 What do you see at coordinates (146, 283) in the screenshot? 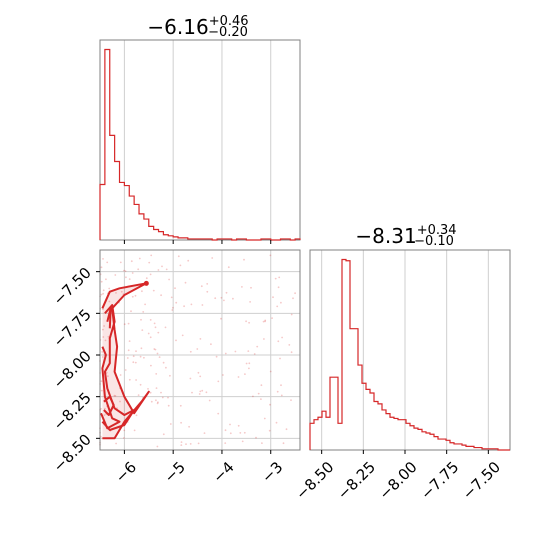
I see `contour-peak-point` at bounding box center [146, 283].